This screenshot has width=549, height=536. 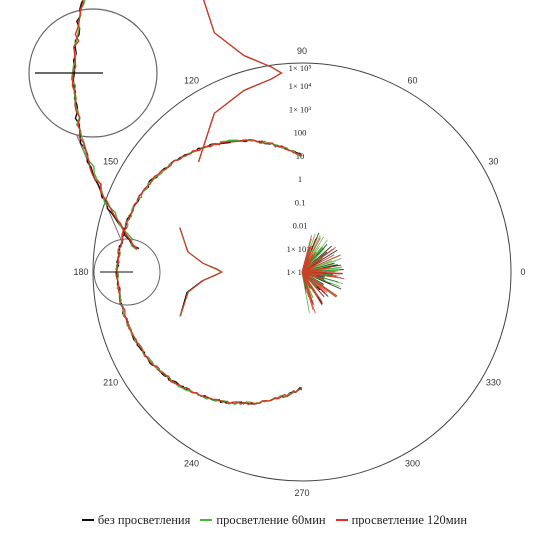 I want to click on angle-tick-label: 30, so click(x=493, y=162).